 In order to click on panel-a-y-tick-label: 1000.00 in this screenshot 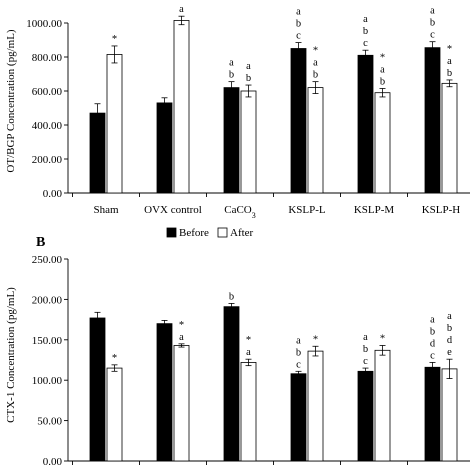, I will do `click(44, 24)`.